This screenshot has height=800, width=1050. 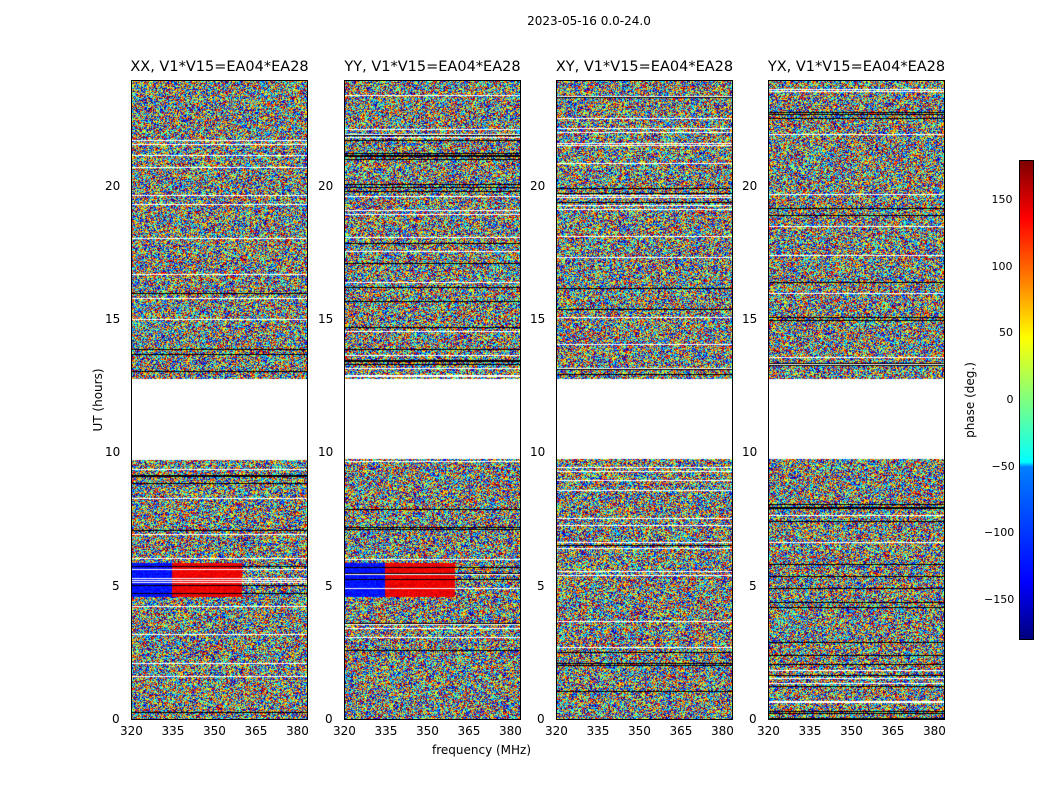 I want to click on colorbar-tick-label: −100, so click(x=999, y=533).